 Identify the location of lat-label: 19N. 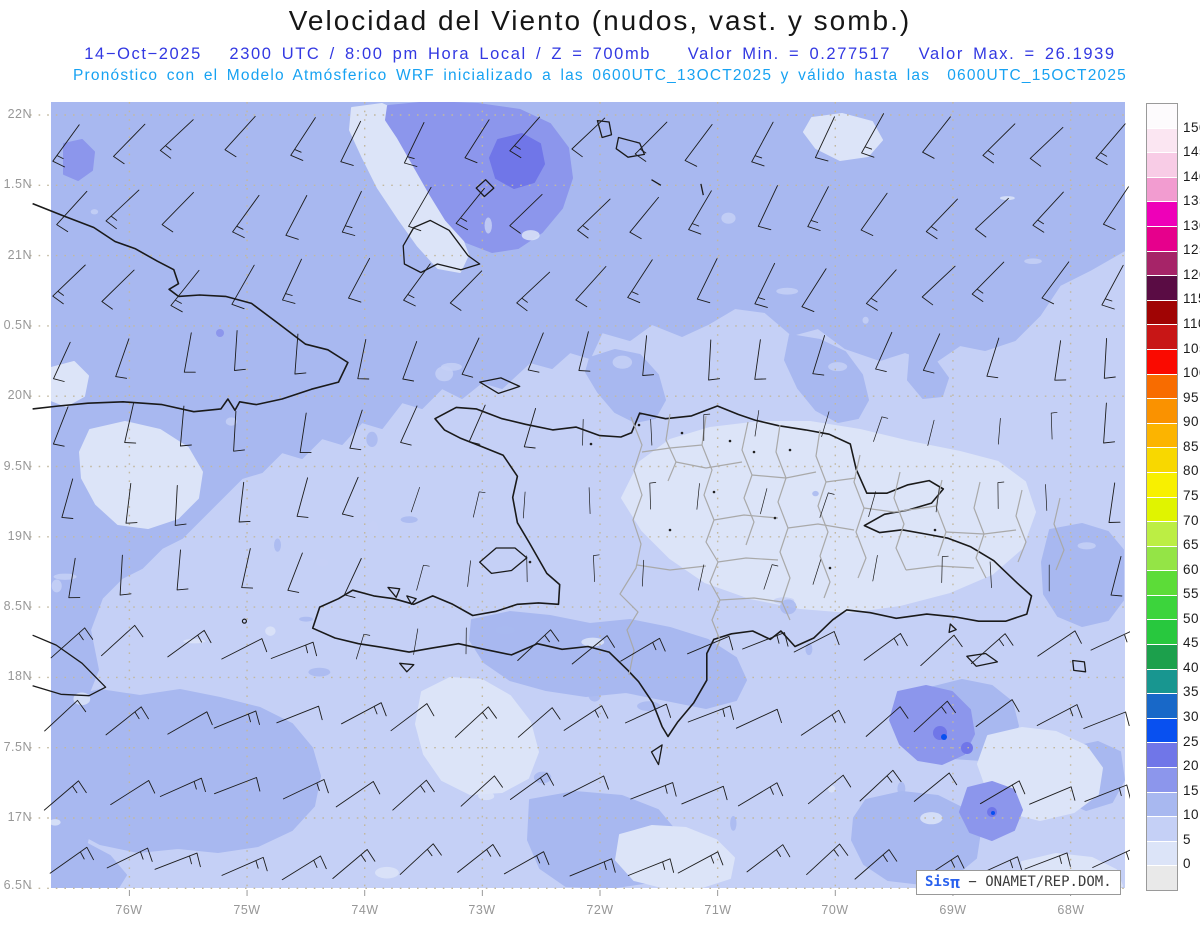
(19, 536).